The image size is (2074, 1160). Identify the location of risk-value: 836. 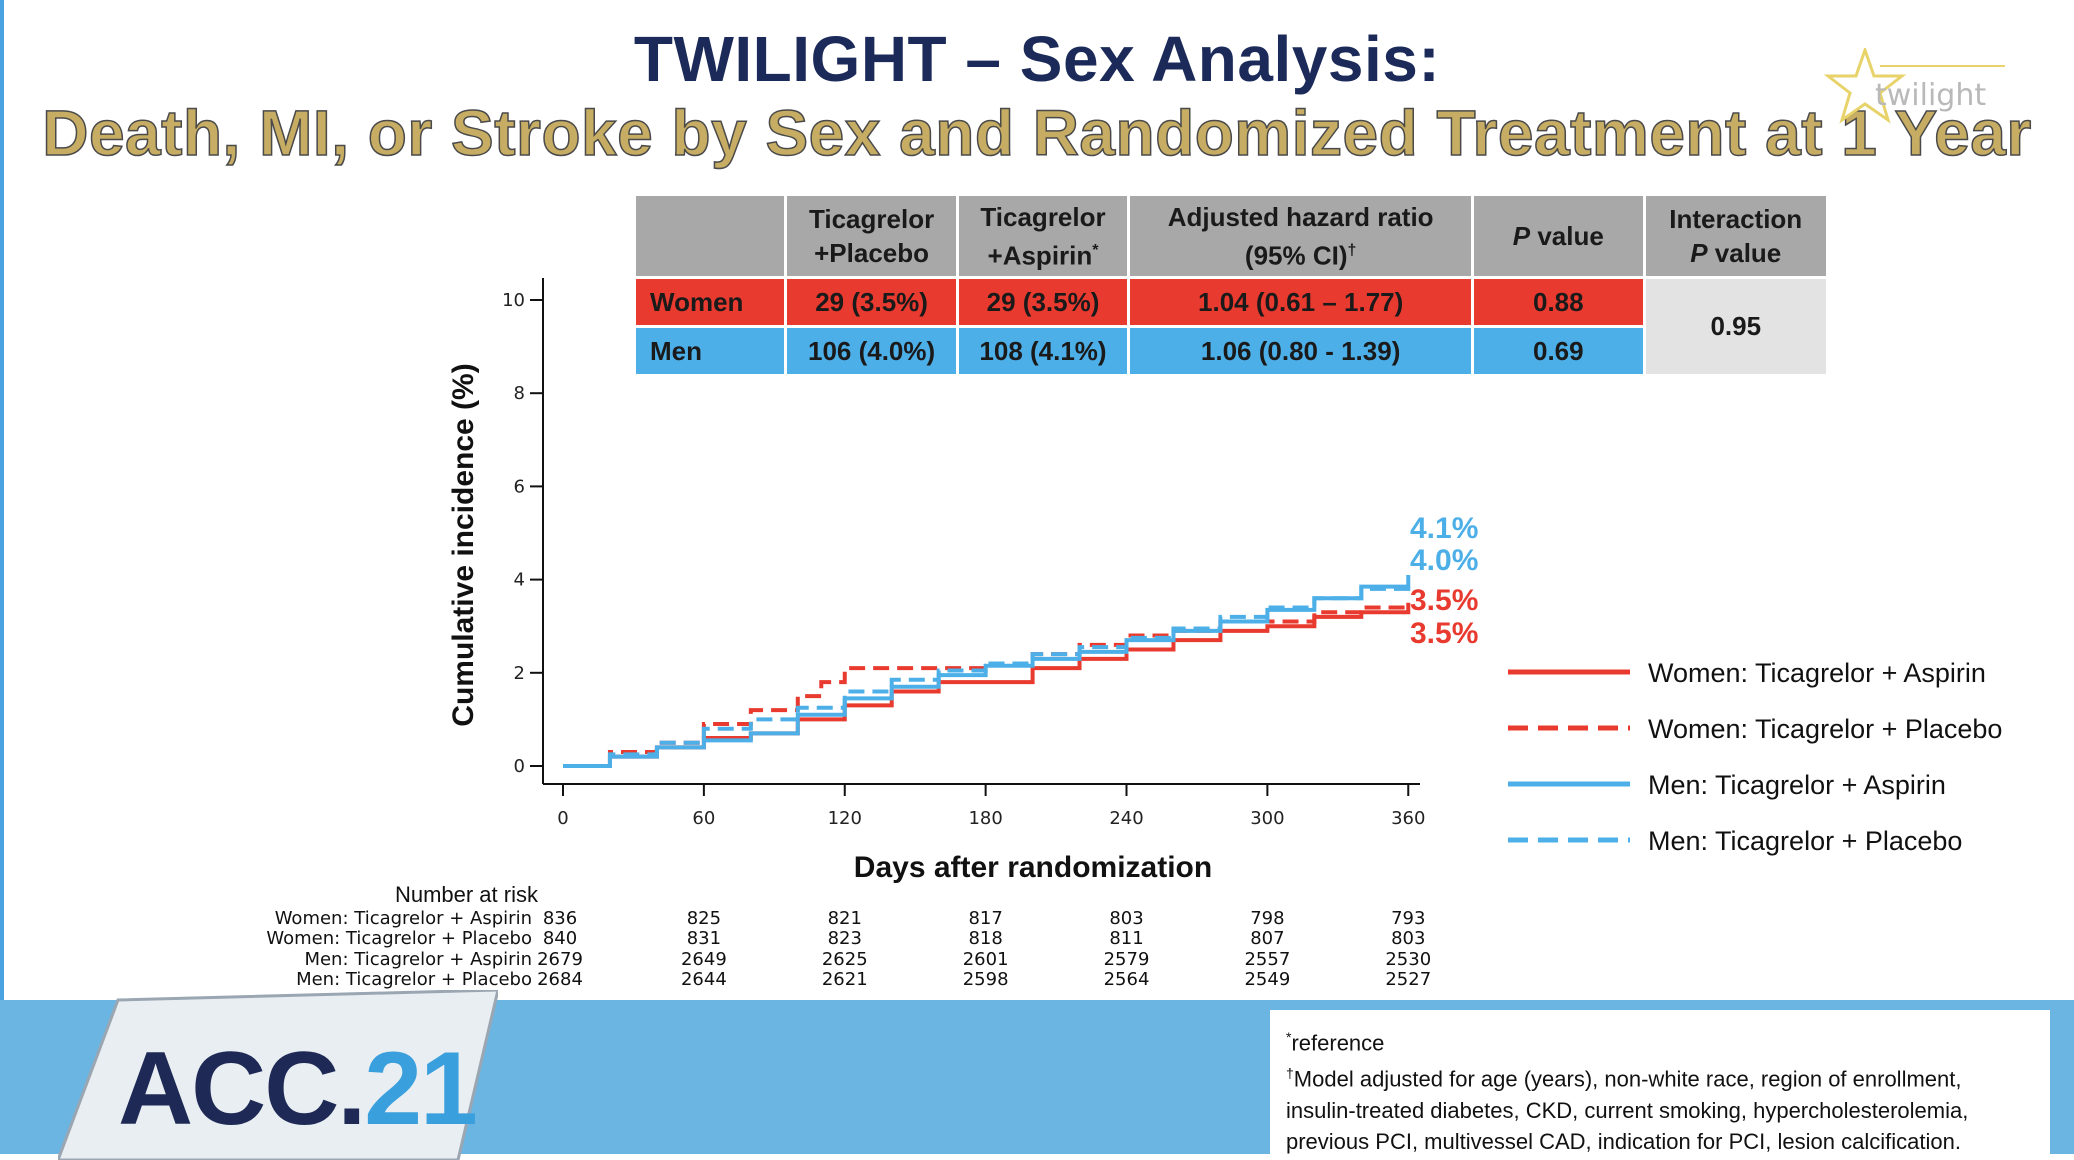
(560, 918).